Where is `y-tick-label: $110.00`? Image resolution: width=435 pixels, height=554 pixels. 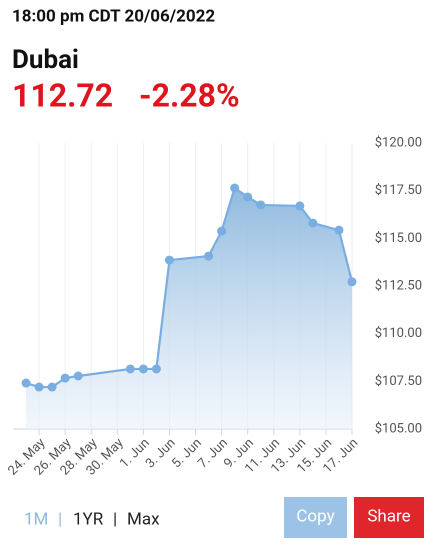
y-tick-label: $110.00 is located at coordinates (398, 333).